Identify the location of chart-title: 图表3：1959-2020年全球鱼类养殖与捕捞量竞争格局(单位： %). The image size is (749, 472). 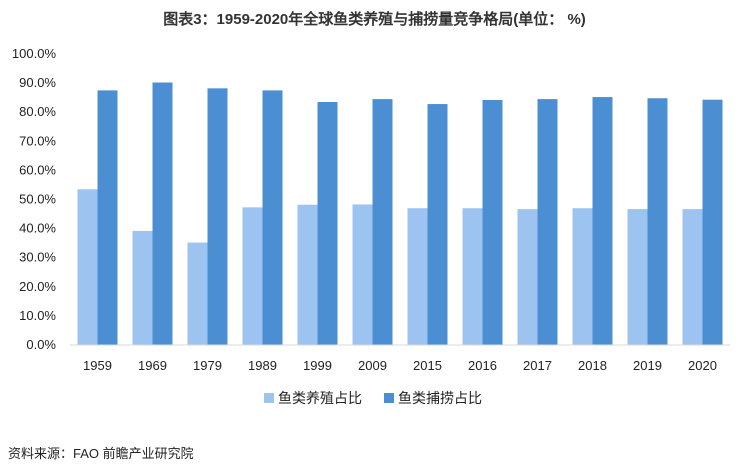
(374, 19).